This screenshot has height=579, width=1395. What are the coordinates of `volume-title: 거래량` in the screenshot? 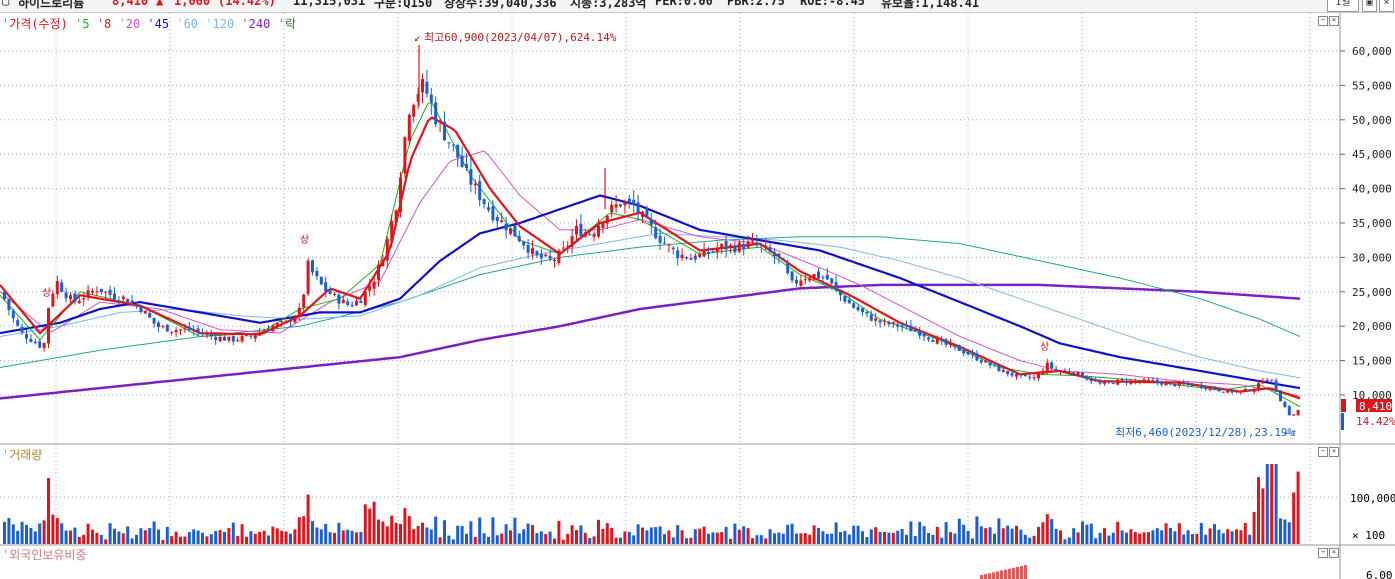 It's located at (26, 455).